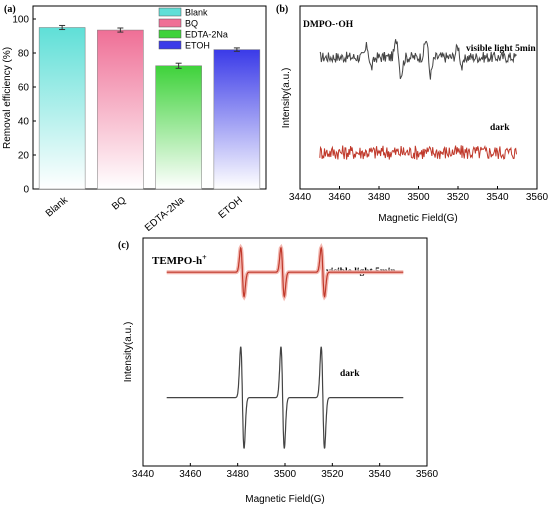 The width and height of the screenshot is (550, 511). I want to click on panel-c-ylabel: Intensity(a.u.), so click(128, 352).